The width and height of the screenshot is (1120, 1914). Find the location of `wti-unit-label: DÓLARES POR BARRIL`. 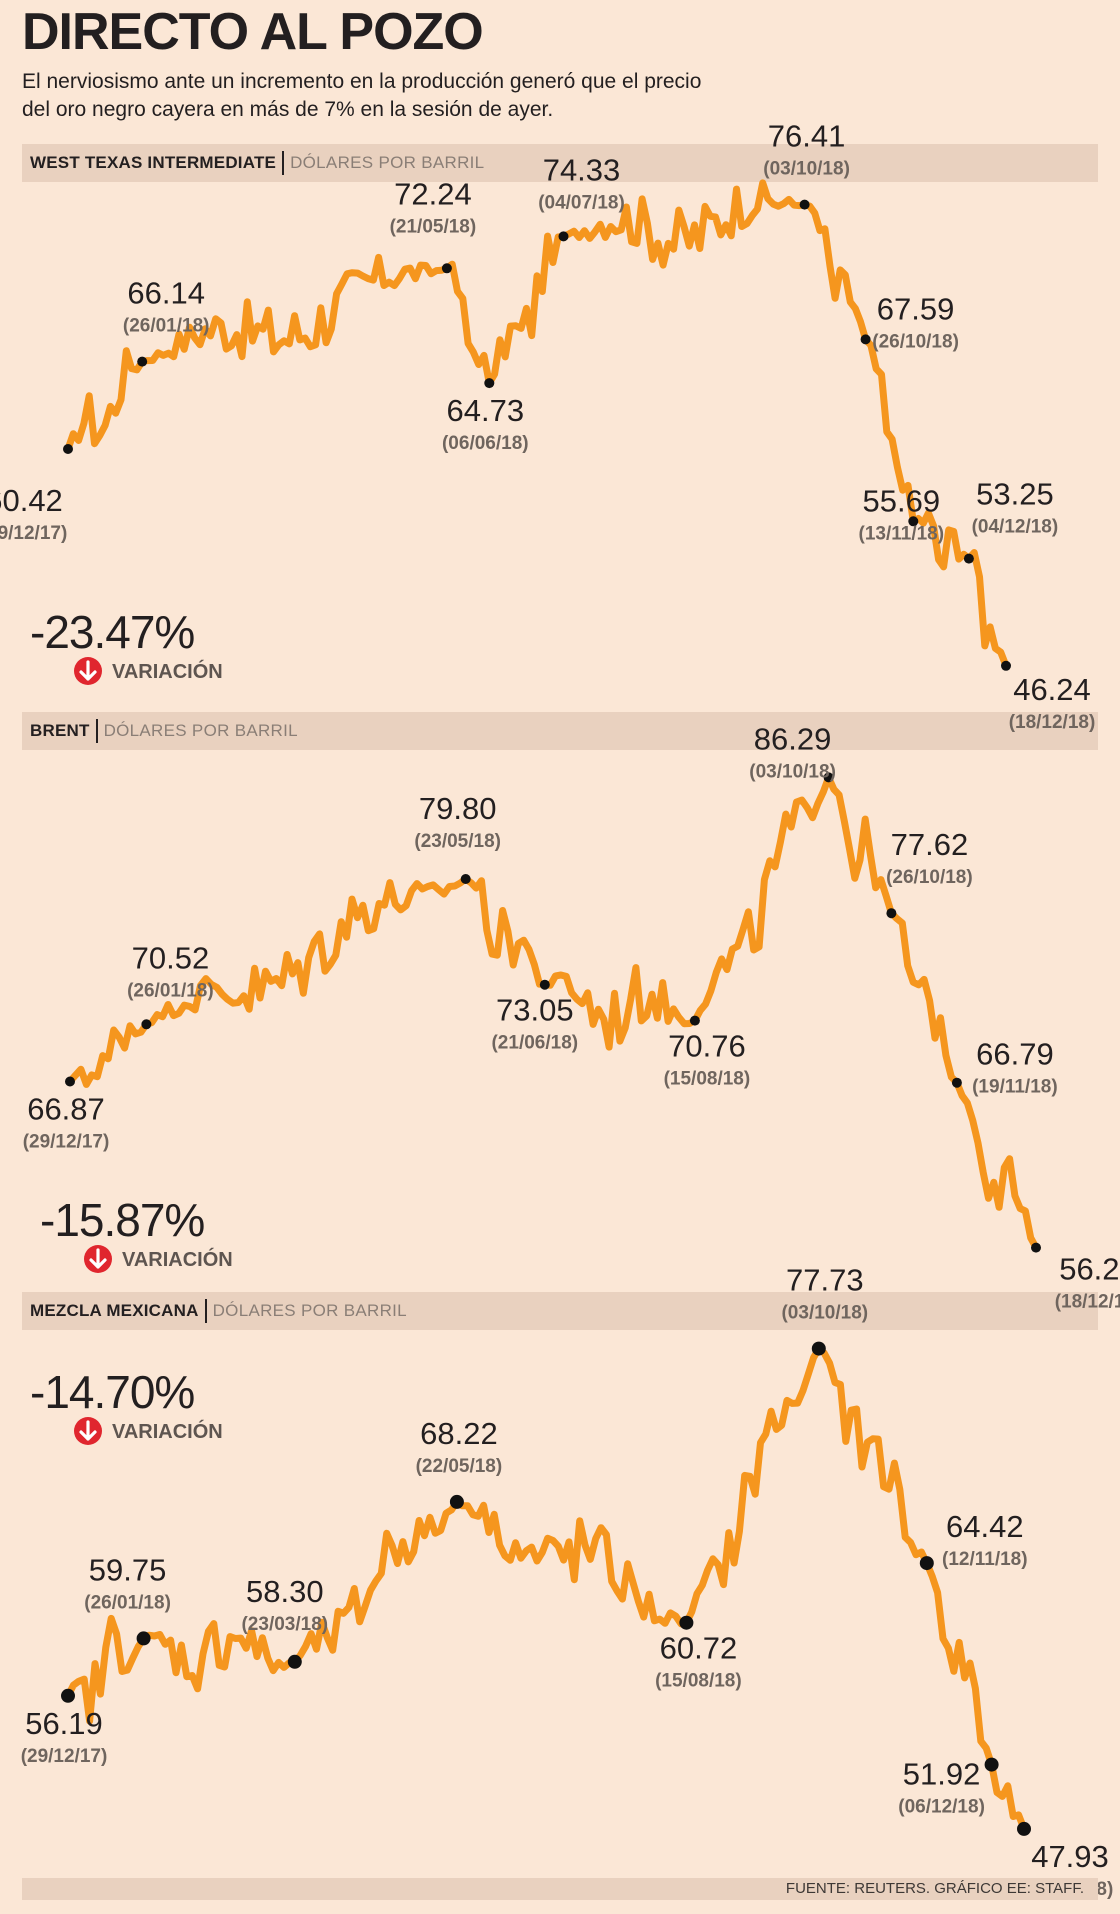

wti-unit-label: DÓLARES POR BARRIL is located at coordinates (387, 162).